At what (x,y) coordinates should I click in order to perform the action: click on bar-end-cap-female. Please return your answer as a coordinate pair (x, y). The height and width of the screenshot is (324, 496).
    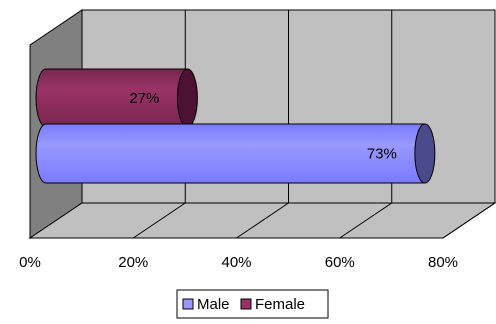
    Looking at the image, I should click on (187, 98).